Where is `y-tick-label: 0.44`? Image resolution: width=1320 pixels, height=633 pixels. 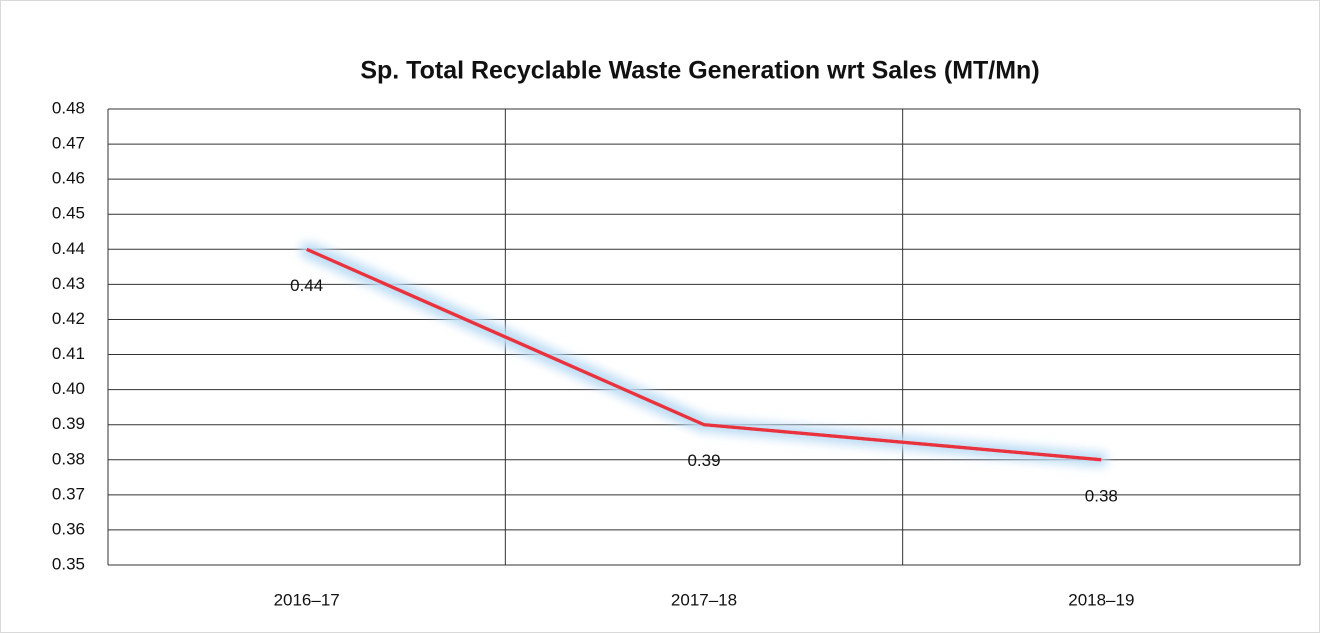 y-tick-label: 0.44 is located at coordinates (68, 248).